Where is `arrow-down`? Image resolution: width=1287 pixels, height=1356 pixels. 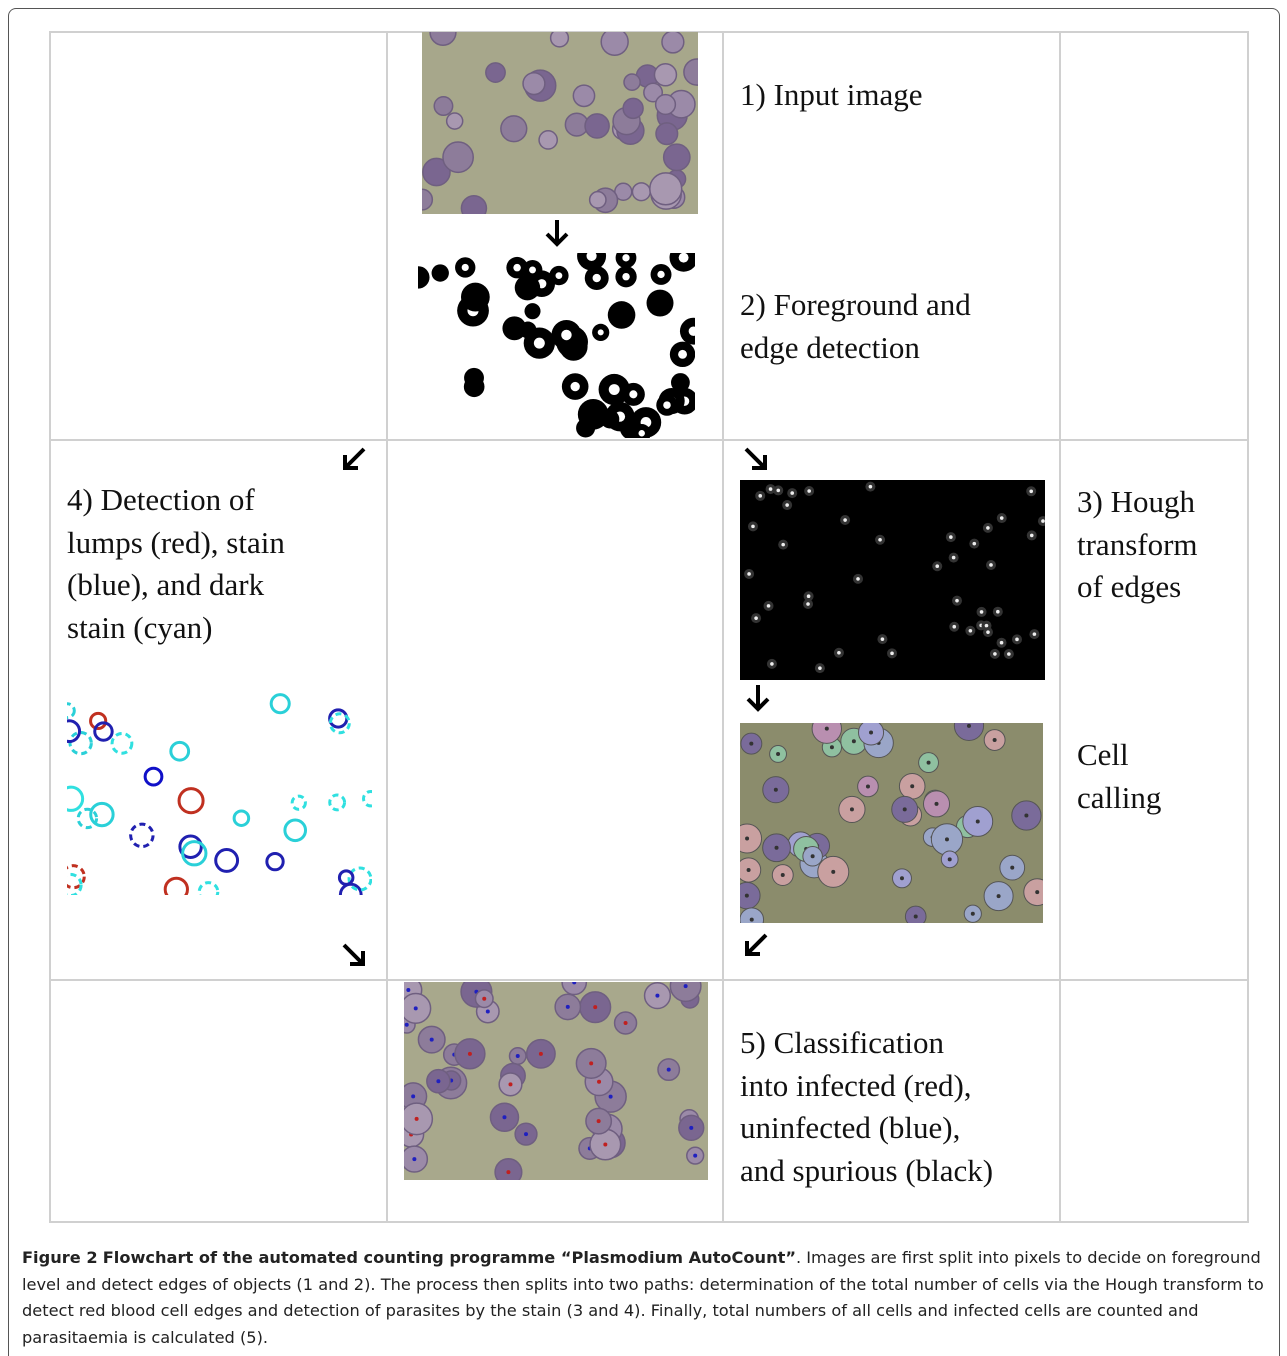
arrow-down is located at coordinates (557, 233).